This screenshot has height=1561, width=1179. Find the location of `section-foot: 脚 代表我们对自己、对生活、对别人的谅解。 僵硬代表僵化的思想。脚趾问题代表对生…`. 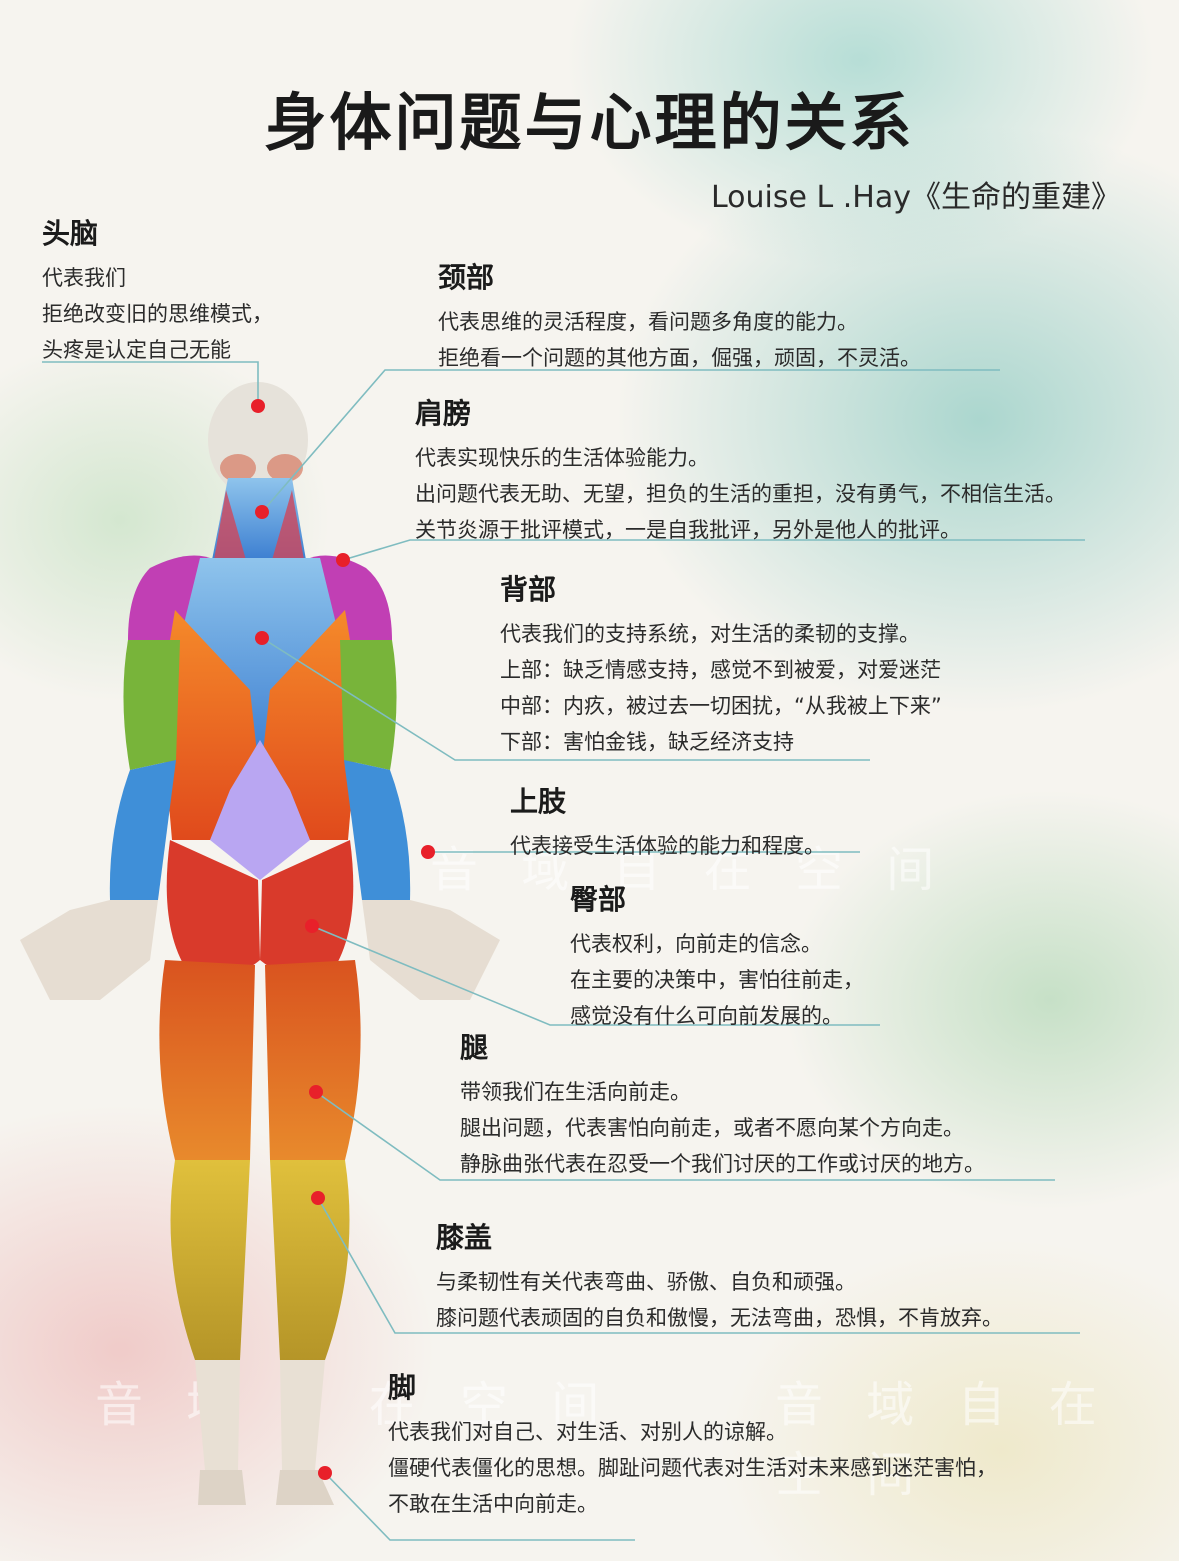

section-foot: 脚 代表我们对自己、对生活、对别人的谅解。 僵硬代表僵化的思想。脚趾问题代表对生… is located at coordinates (692, 1444).